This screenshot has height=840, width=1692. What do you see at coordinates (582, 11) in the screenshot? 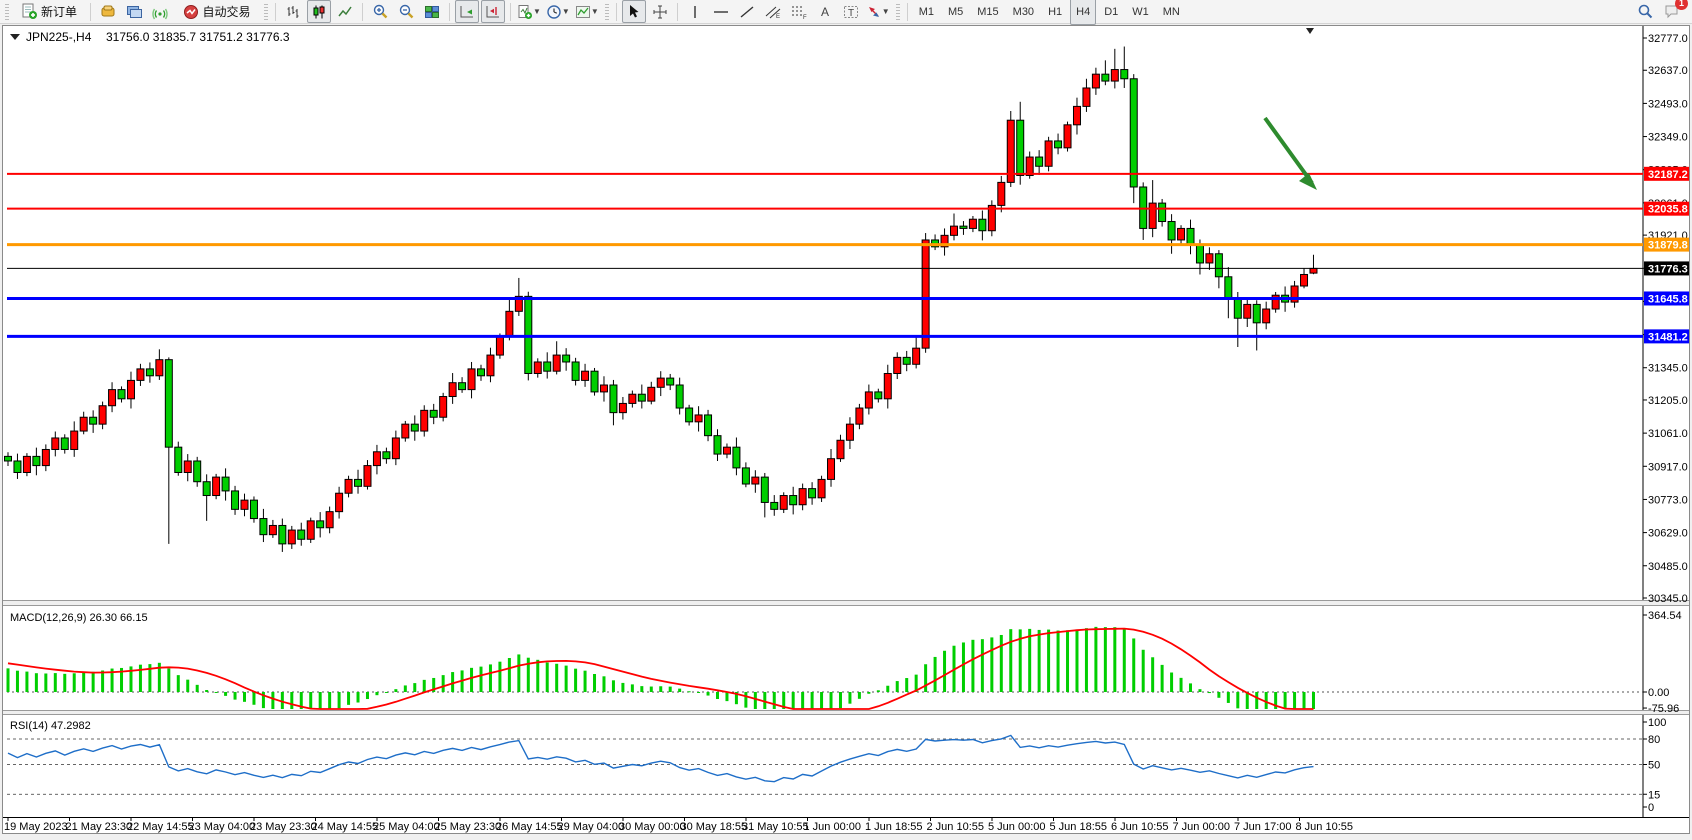
I see `indicators-icon` at bounding box center [582, 11].